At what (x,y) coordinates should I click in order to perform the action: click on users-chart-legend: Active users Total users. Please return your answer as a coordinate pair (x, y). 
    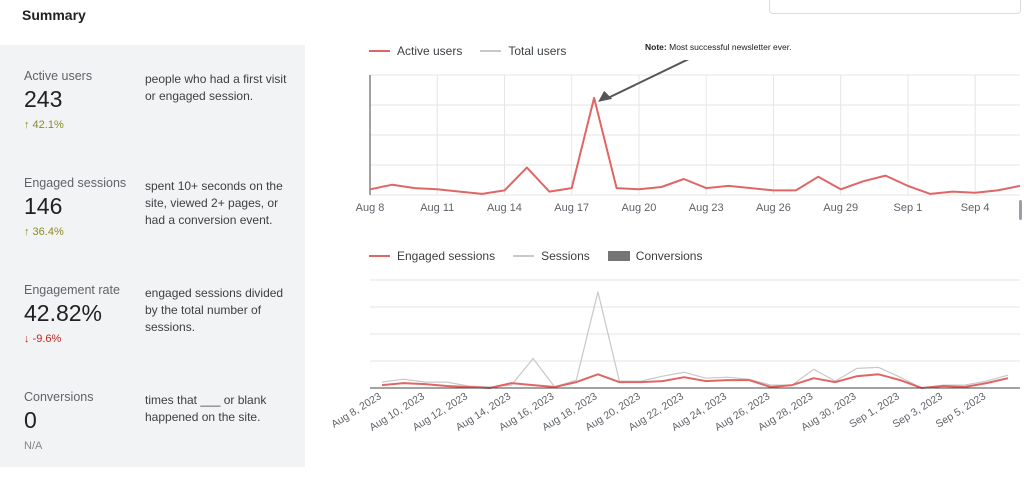
    Looking at the image, I should click on (476, 51).